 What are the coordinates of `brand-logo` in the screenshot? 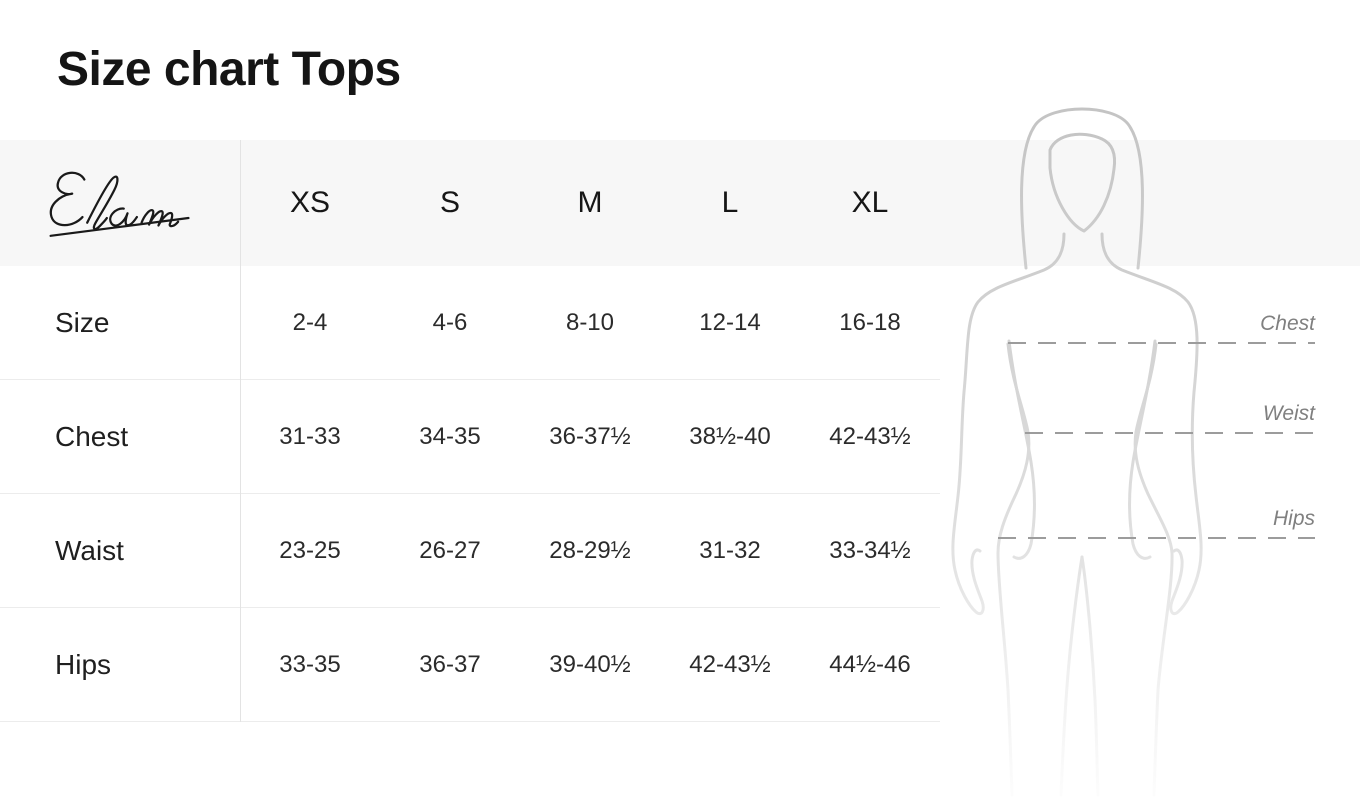 It's located at (120, 203).